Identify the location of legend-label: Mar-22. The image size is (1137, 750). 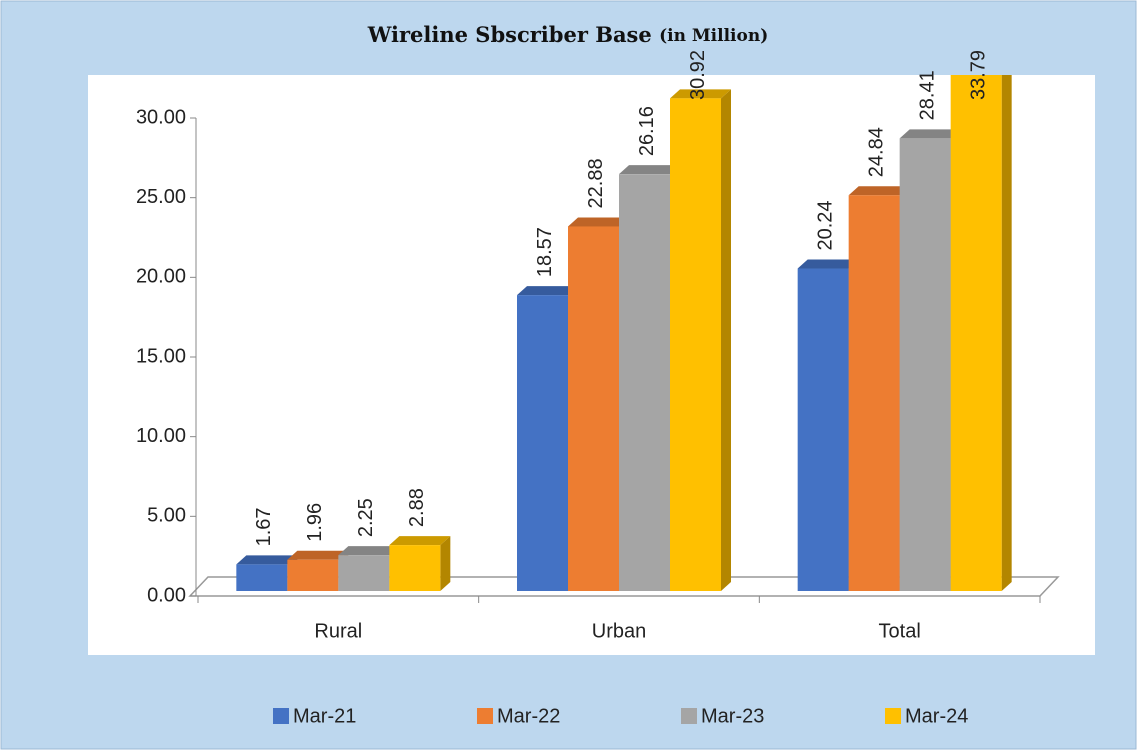
(528, 716).